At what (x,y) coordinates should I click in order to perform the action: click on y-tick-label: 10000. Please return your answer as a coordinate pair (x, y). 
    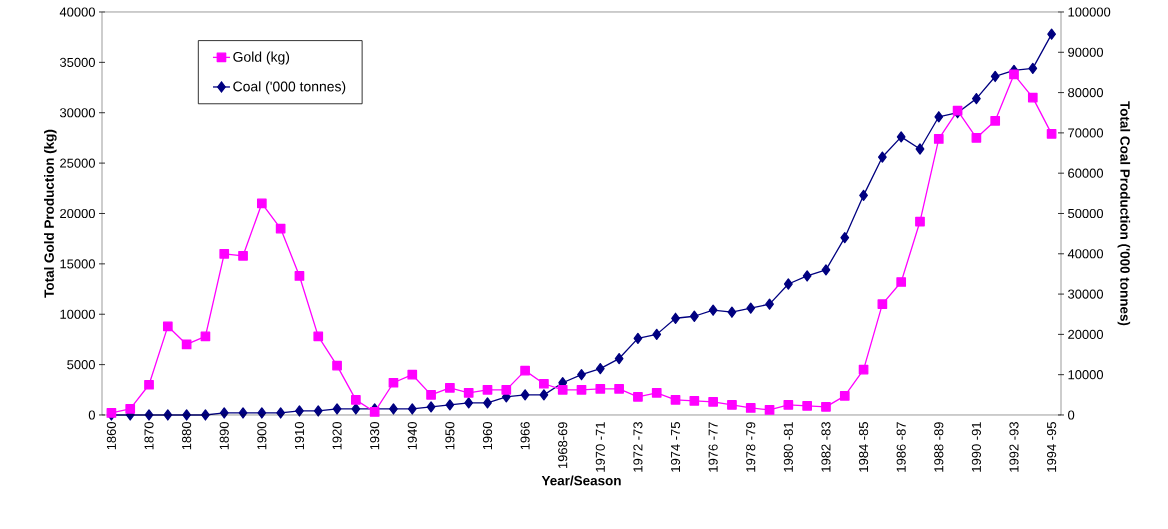
    Looking at the image, I should click on (77, 314).